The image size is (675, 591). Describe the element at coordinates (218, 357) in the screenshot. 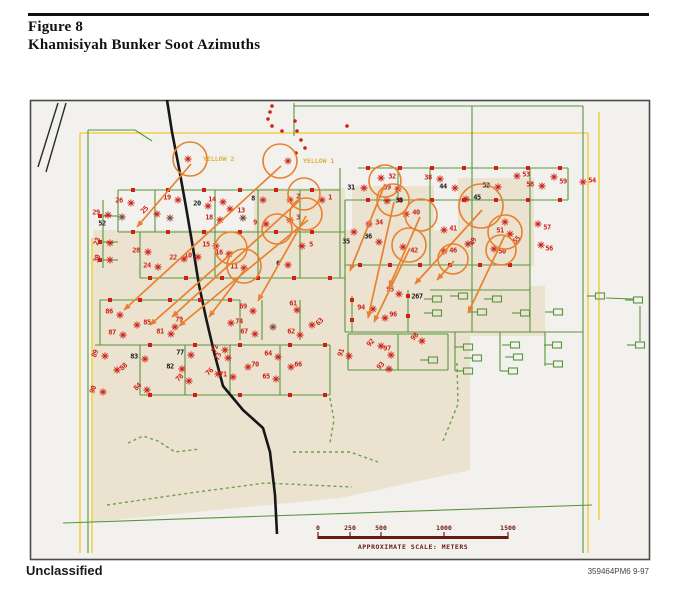

I see `bunker-number: 73` at that location.